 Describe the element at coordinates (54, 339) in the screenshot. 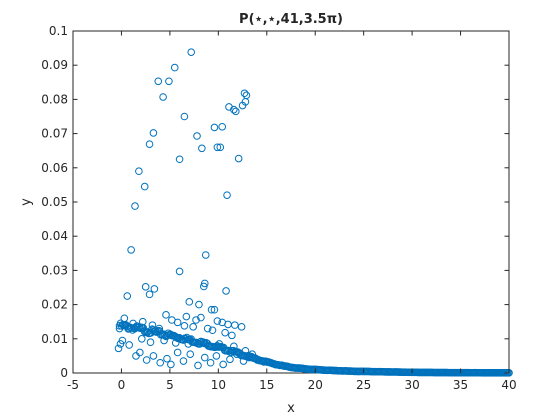

I see `y-tick-label: 0.01` at that location.